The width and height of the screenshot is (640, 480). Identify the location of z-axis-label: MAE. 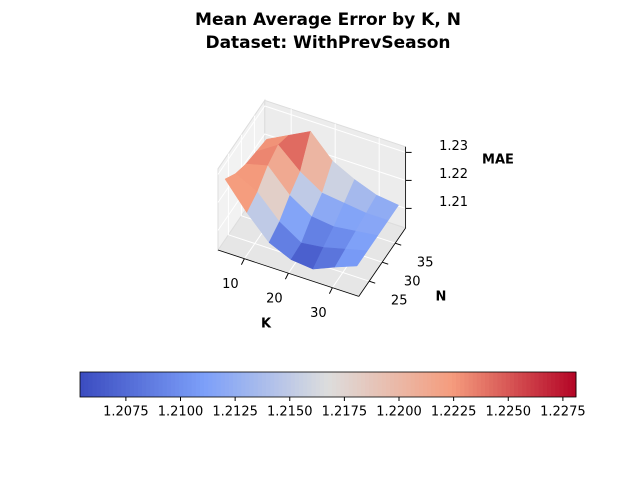
(498, 160).